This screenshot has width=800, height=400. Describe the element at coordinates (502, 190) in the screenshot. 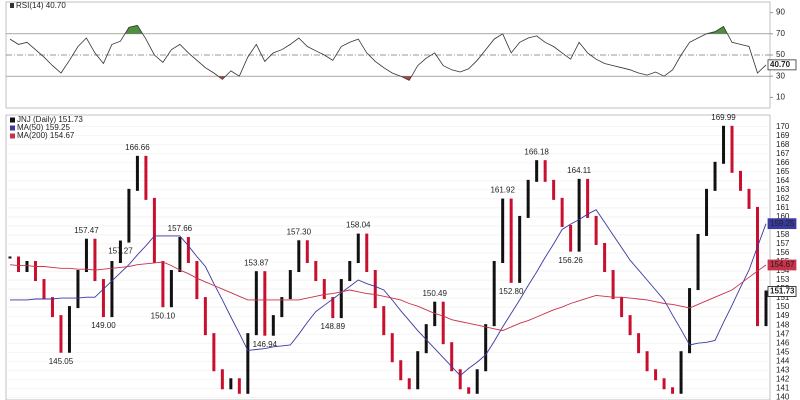

I see `value-label: 161.92` at that location.